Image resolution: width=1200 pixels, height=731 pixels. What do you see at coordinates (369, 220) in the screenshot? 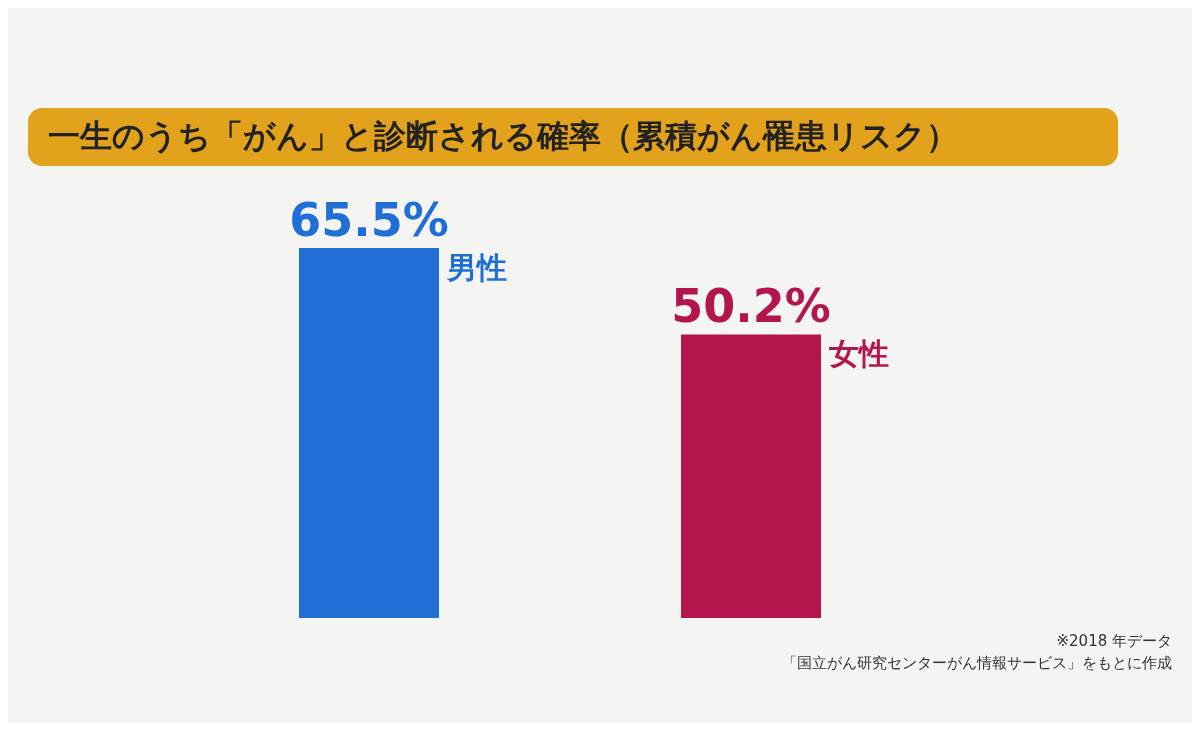
I see `data-label: 65.5%` at bounding box center [369, 220].